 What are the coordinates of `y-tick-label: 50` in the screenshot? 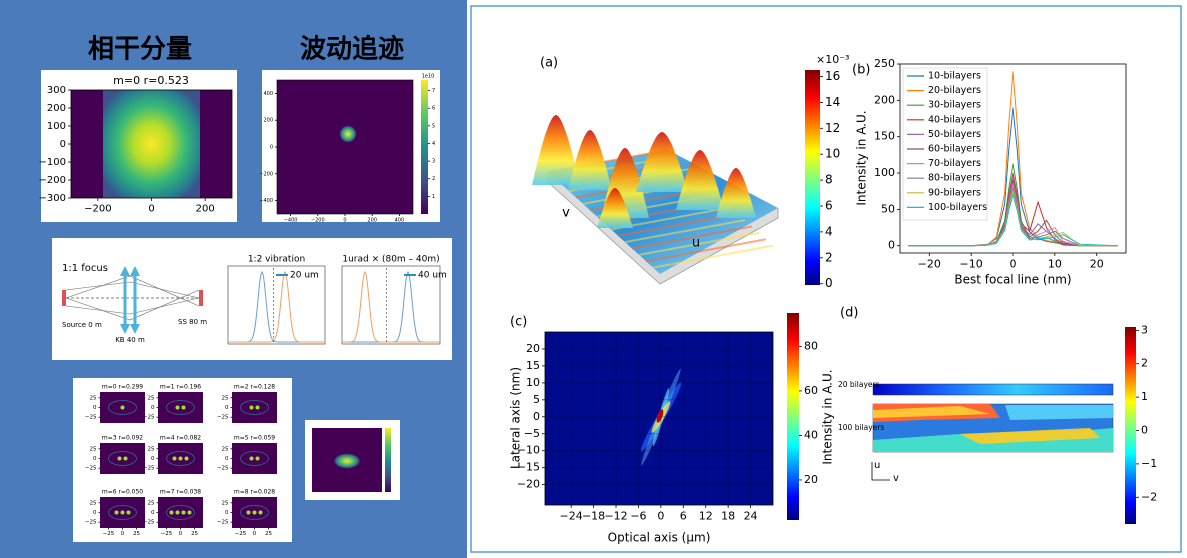 It's located at (888, 208).